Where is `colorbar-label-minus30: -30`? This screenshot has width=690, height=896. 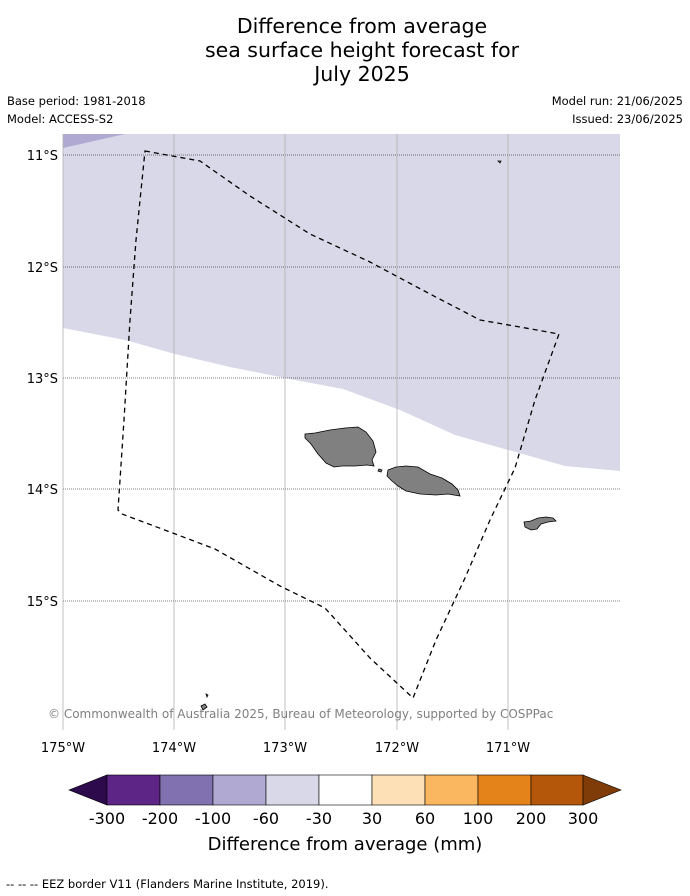
colorbar-label-minus30: -30 is located at coordinates (319, 818).